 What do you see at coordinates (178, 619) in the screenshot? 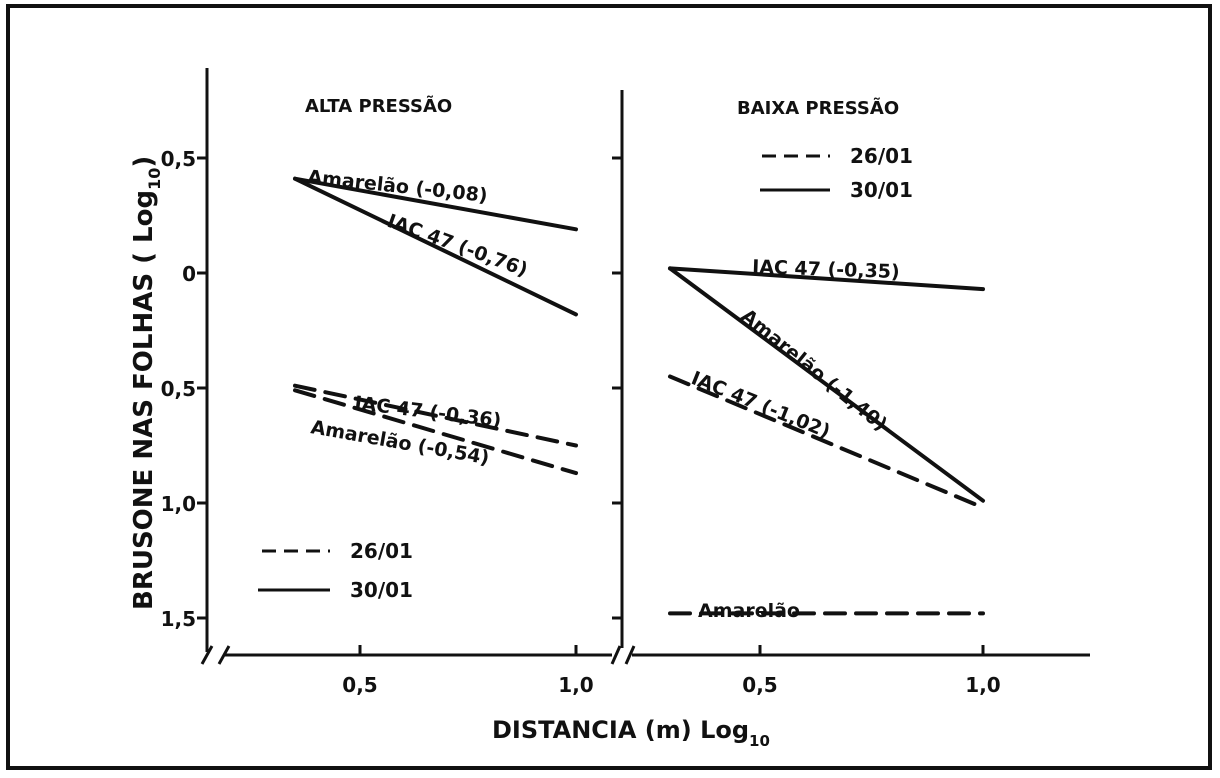
I see `y-tick-label: 1,5` at bounding box center [178, 619].